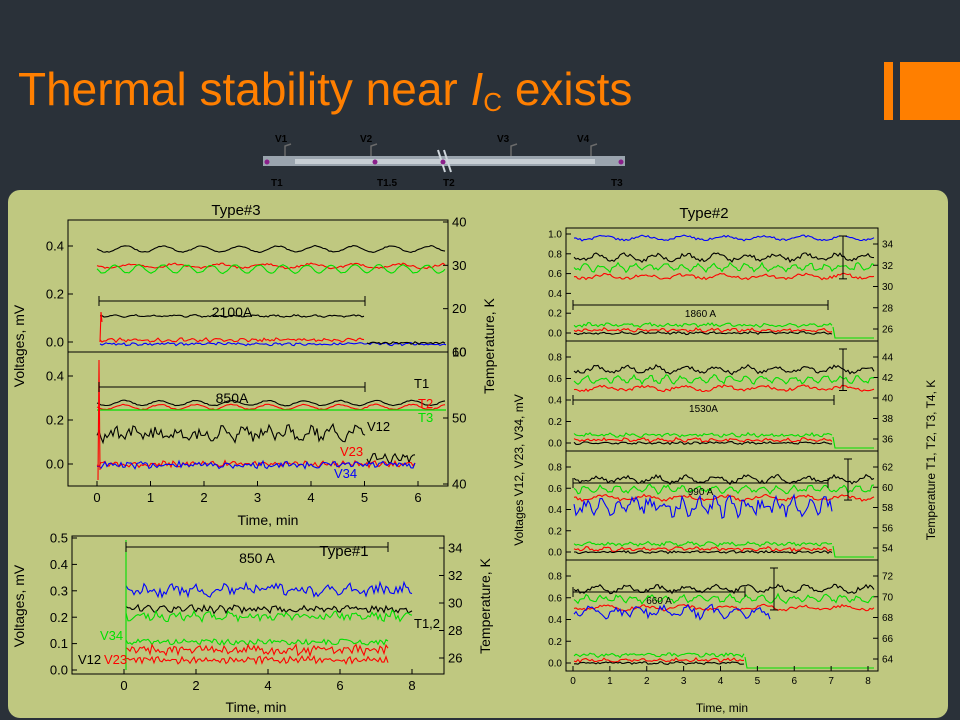  I want to click on type2-y-axis-4-label: 0.8, so click(555, 577).